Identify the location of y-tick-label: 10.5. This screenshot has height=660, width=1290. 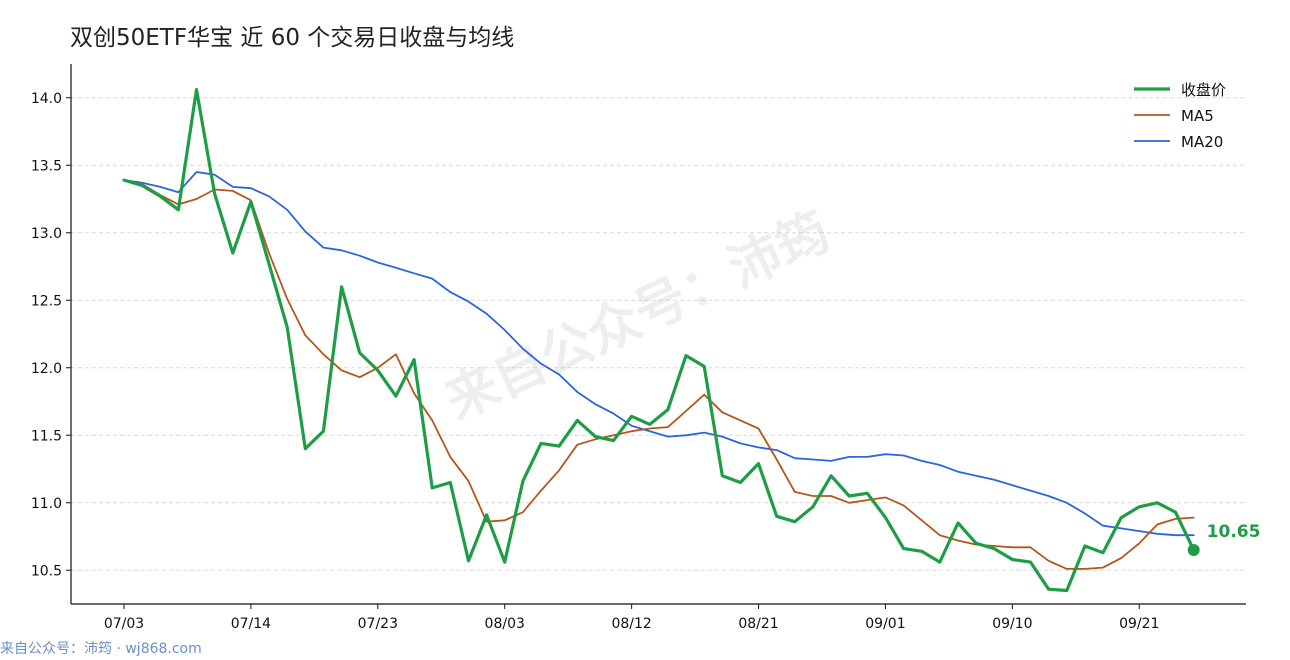
(46, 571).